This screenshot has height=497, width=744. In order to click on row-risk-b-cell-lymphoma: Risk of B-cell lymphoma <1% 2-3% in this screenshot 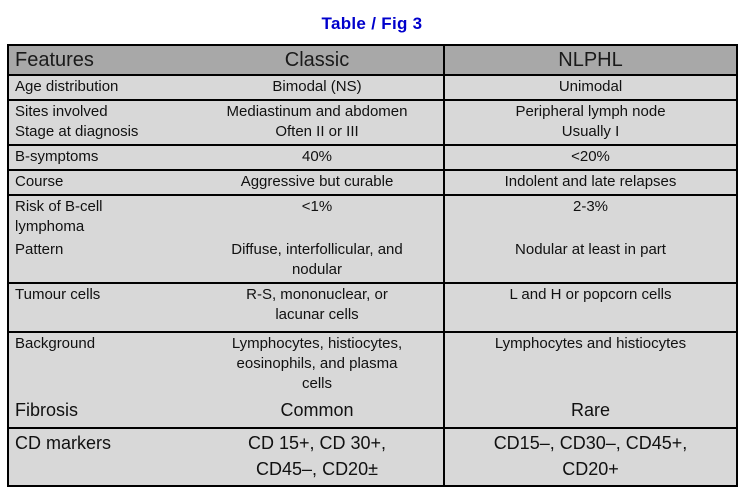, I will do `click(372, 216)`.